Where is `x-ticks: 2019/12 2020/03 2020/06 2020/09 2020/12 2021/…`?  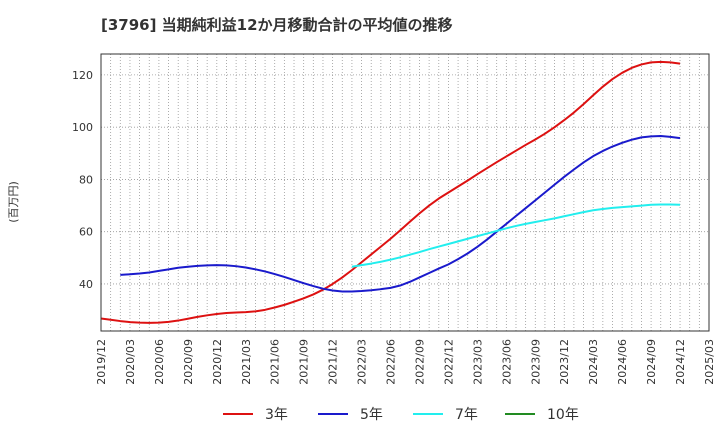 x-ticks: 2019/12 2020/03 2020/06 2020/09 2020/12 2021/… is located at coordinates (405, 362).